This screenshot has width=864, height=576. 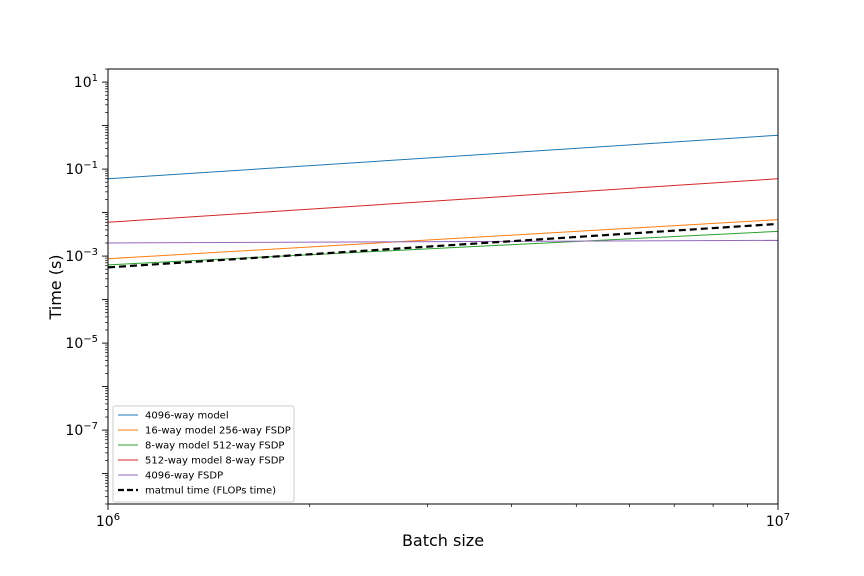 I want to click on y-tick-label: 10⁻¹, so click(x=81, y=169).